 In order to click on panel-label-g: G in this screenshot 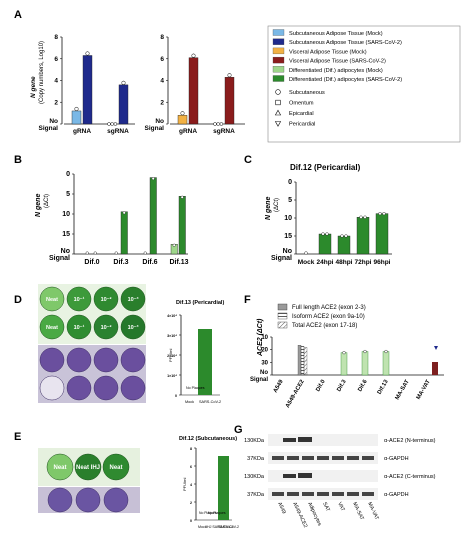, I will do `click(238, 430)`.